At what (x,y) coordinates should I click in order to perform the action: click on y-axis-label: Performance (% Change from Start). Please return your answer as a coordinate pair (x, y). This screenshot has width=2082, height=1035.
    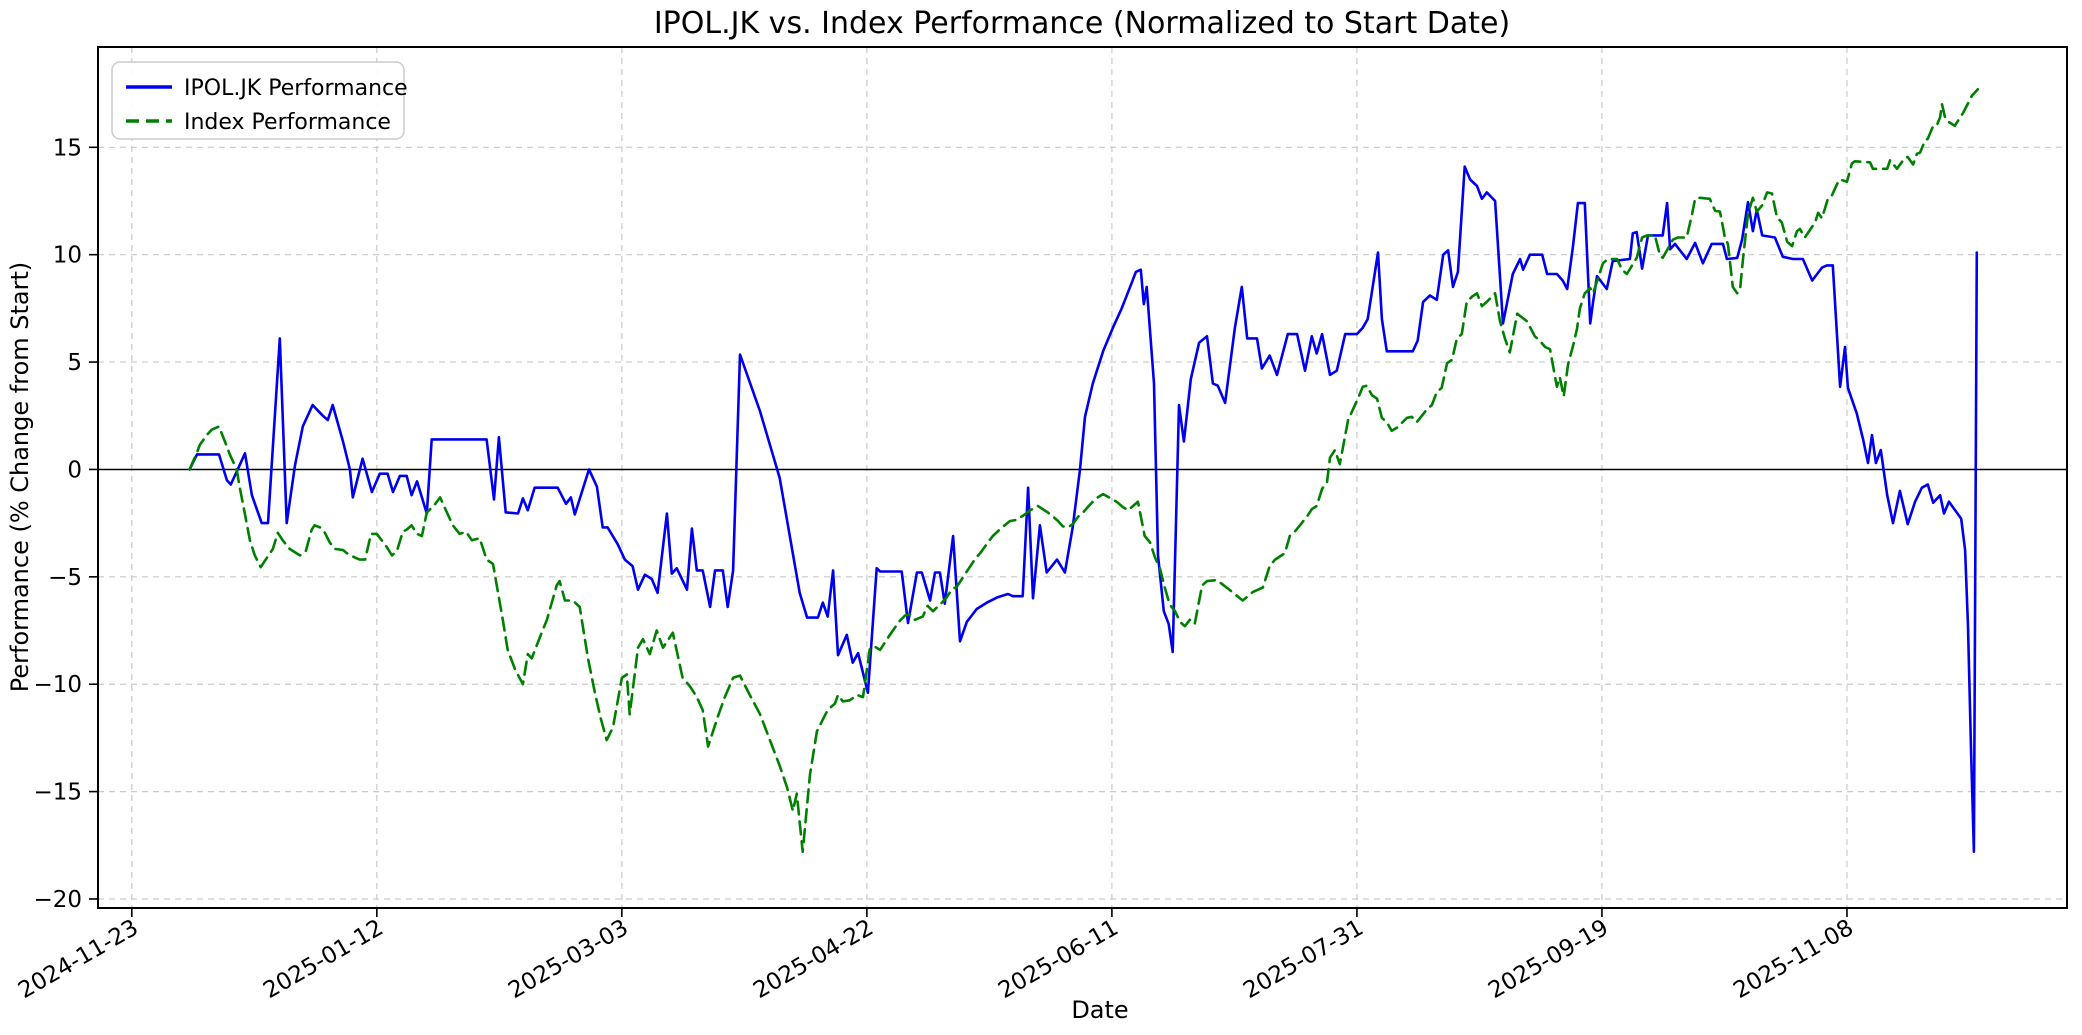
    Looking at the image, I should click on (20, 477).